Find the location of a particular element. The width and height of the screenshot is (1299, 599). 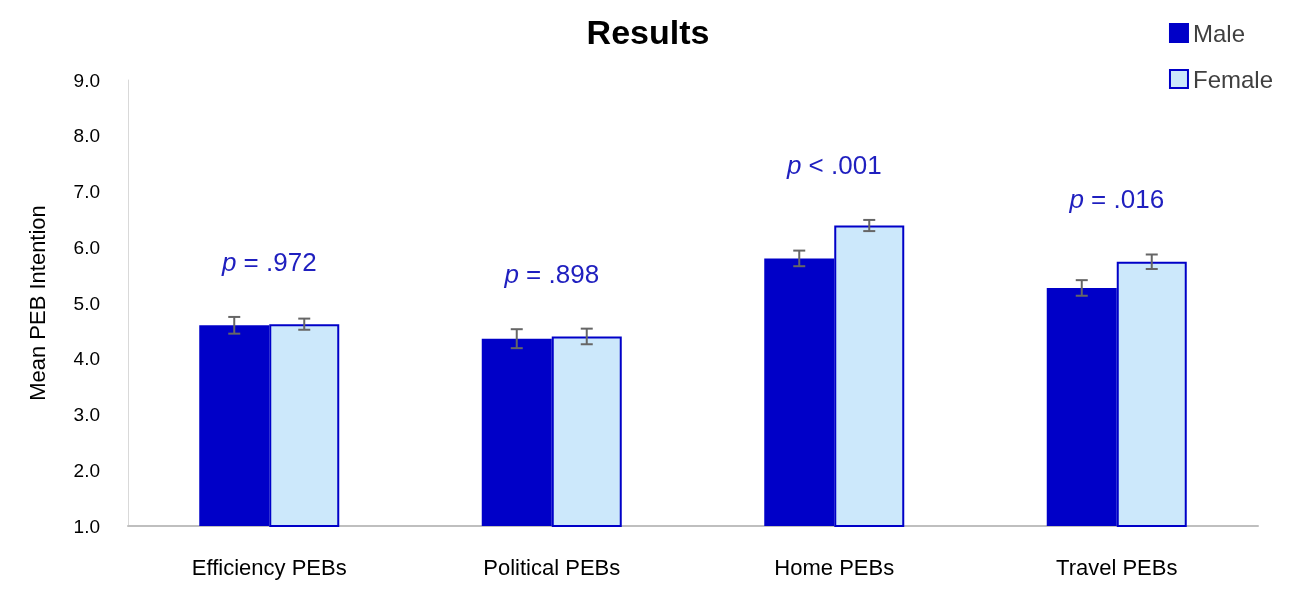

x-tick-label: Travel PEBs is located at coordinates (1117, 567).